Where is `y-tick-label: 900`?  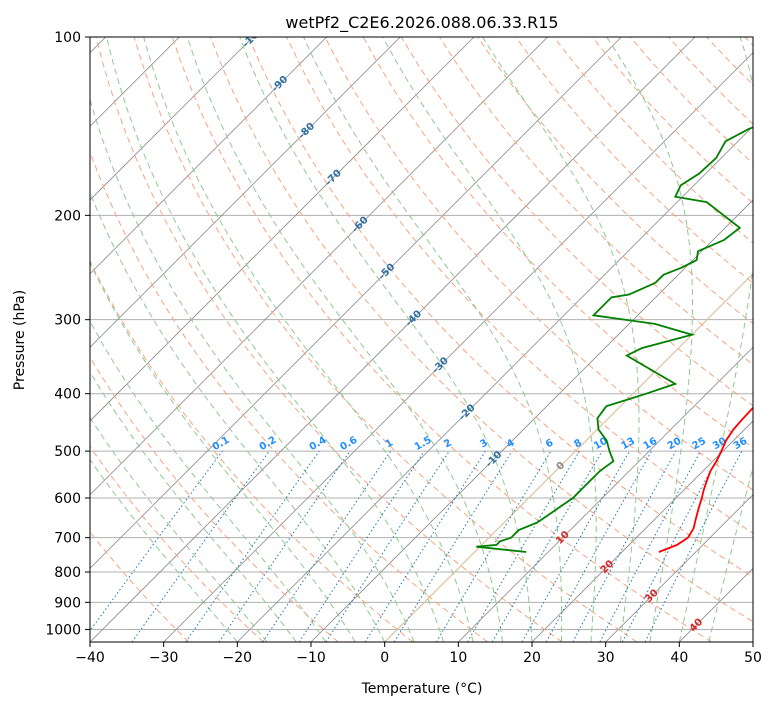
y-tick-label: 900 is located at coordinates (67, 603).